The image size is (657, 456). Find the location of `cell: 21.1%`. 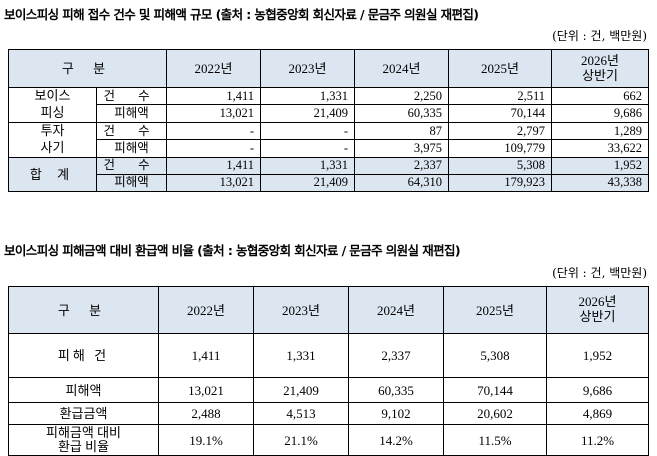

cell: 21.1% is located at coordinates (301, 440).